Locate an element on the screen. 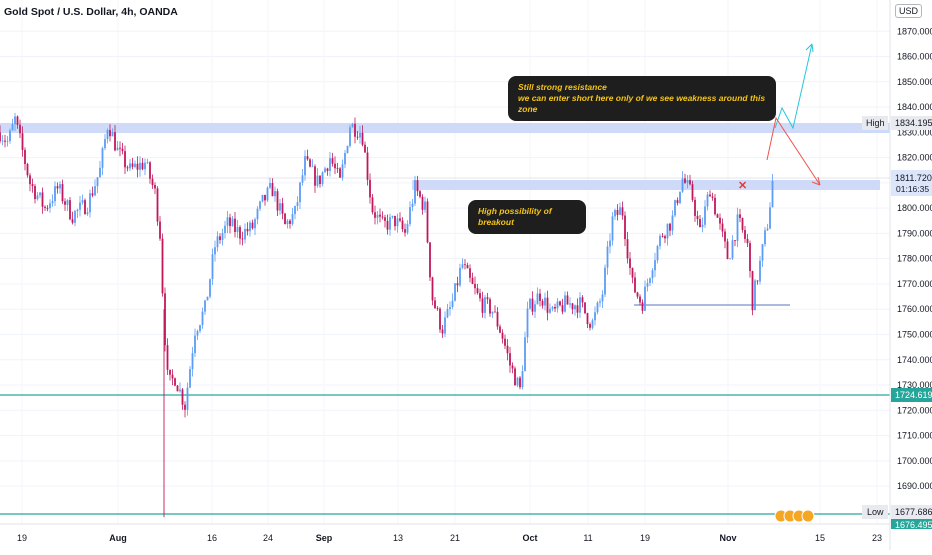  bearish-projection-arrow is located at coordinates (793, 151).